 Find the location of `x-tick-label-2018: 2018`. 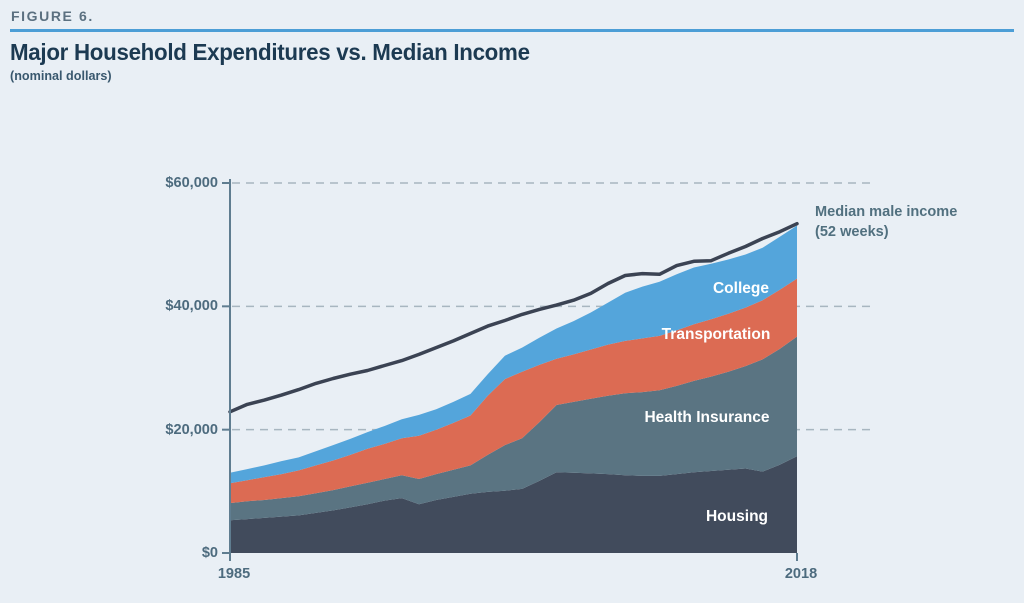

x-tick-label-2018: 2018 is located at coordinates (801, 573).